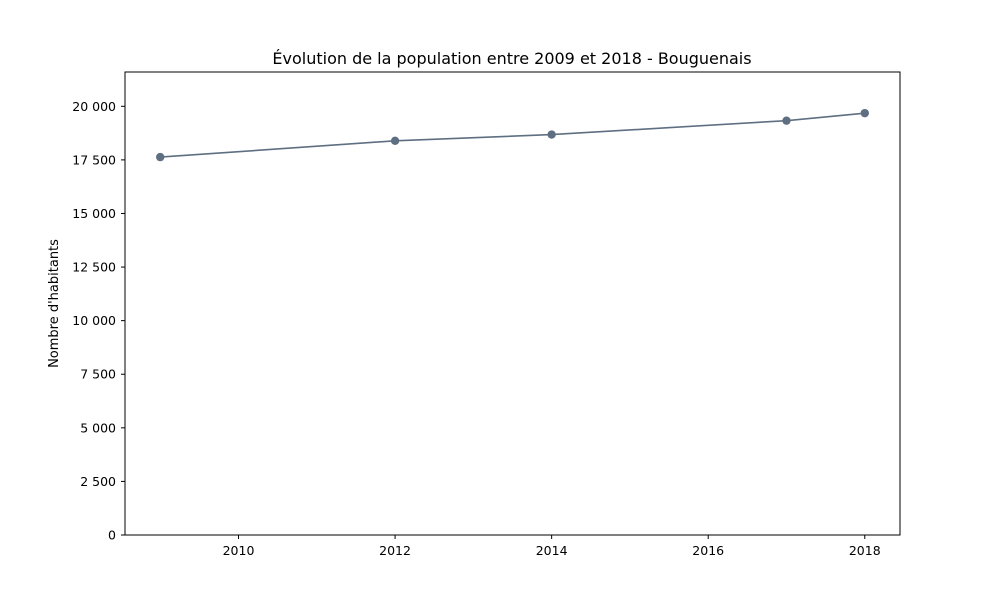  I want to click on x-tick-label: 2010, so click(239, 550).